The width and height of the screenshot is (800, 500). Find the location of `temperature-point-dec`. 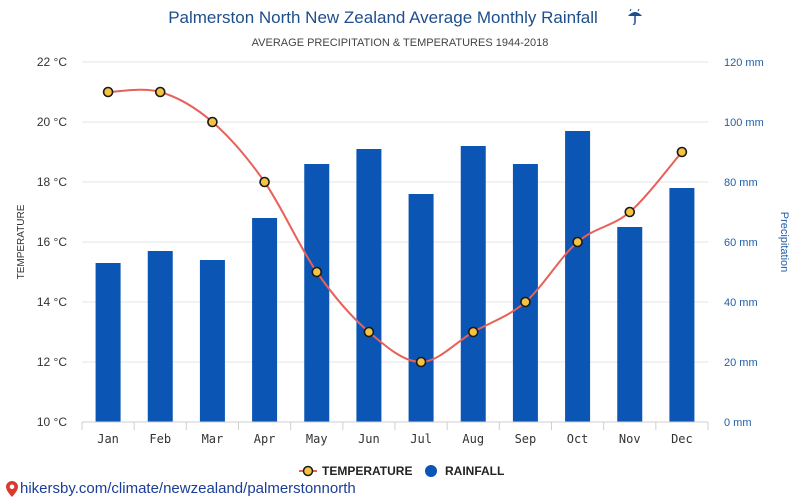

temperature-point-dec is located at coordinates (682, 152).